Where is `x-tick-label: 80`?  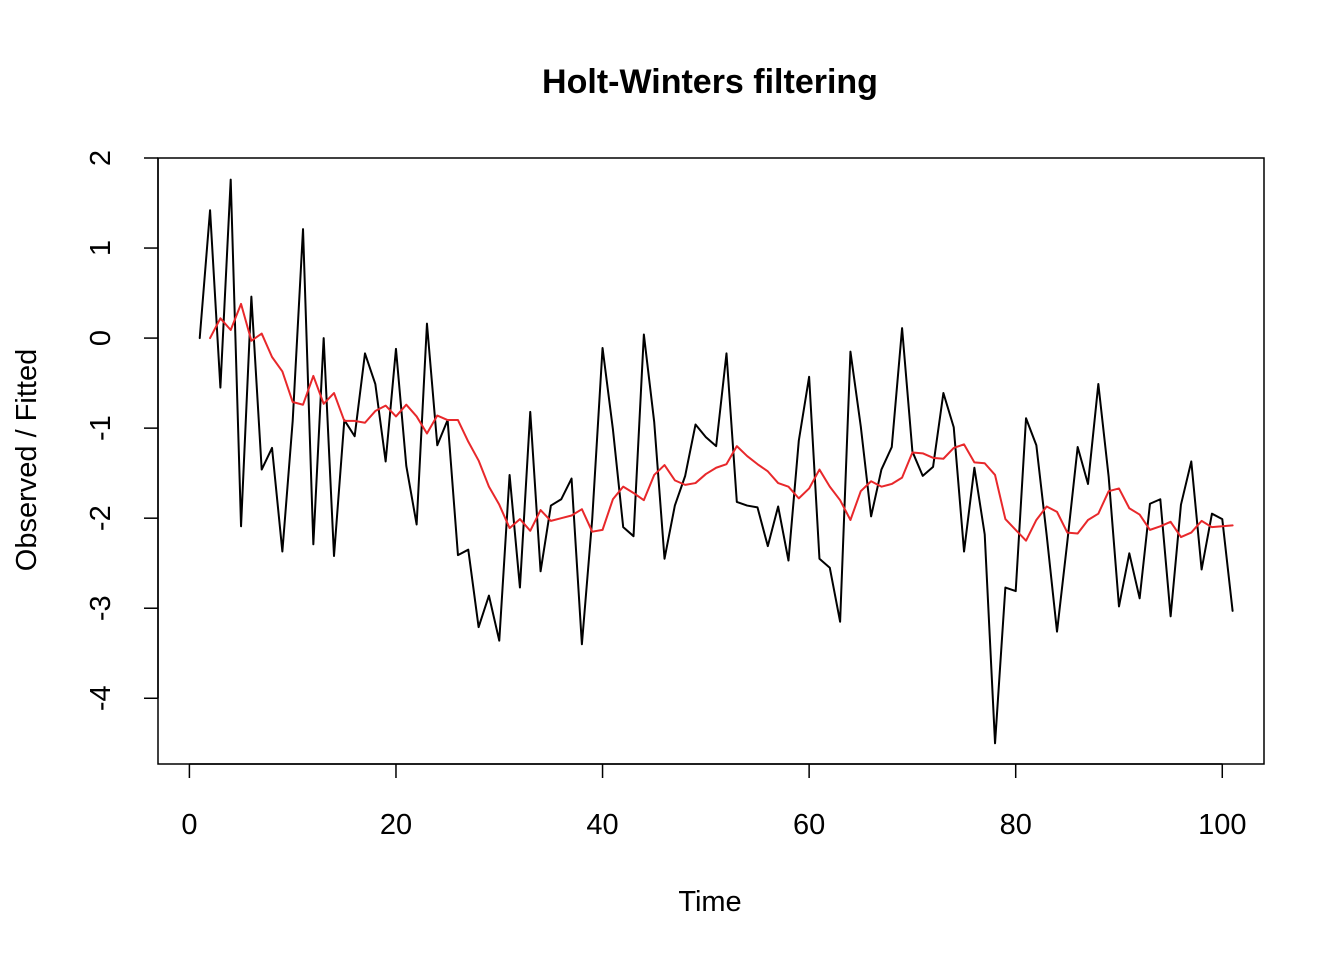 x-tick-label: 80 is located at coordinates (1016, 825).